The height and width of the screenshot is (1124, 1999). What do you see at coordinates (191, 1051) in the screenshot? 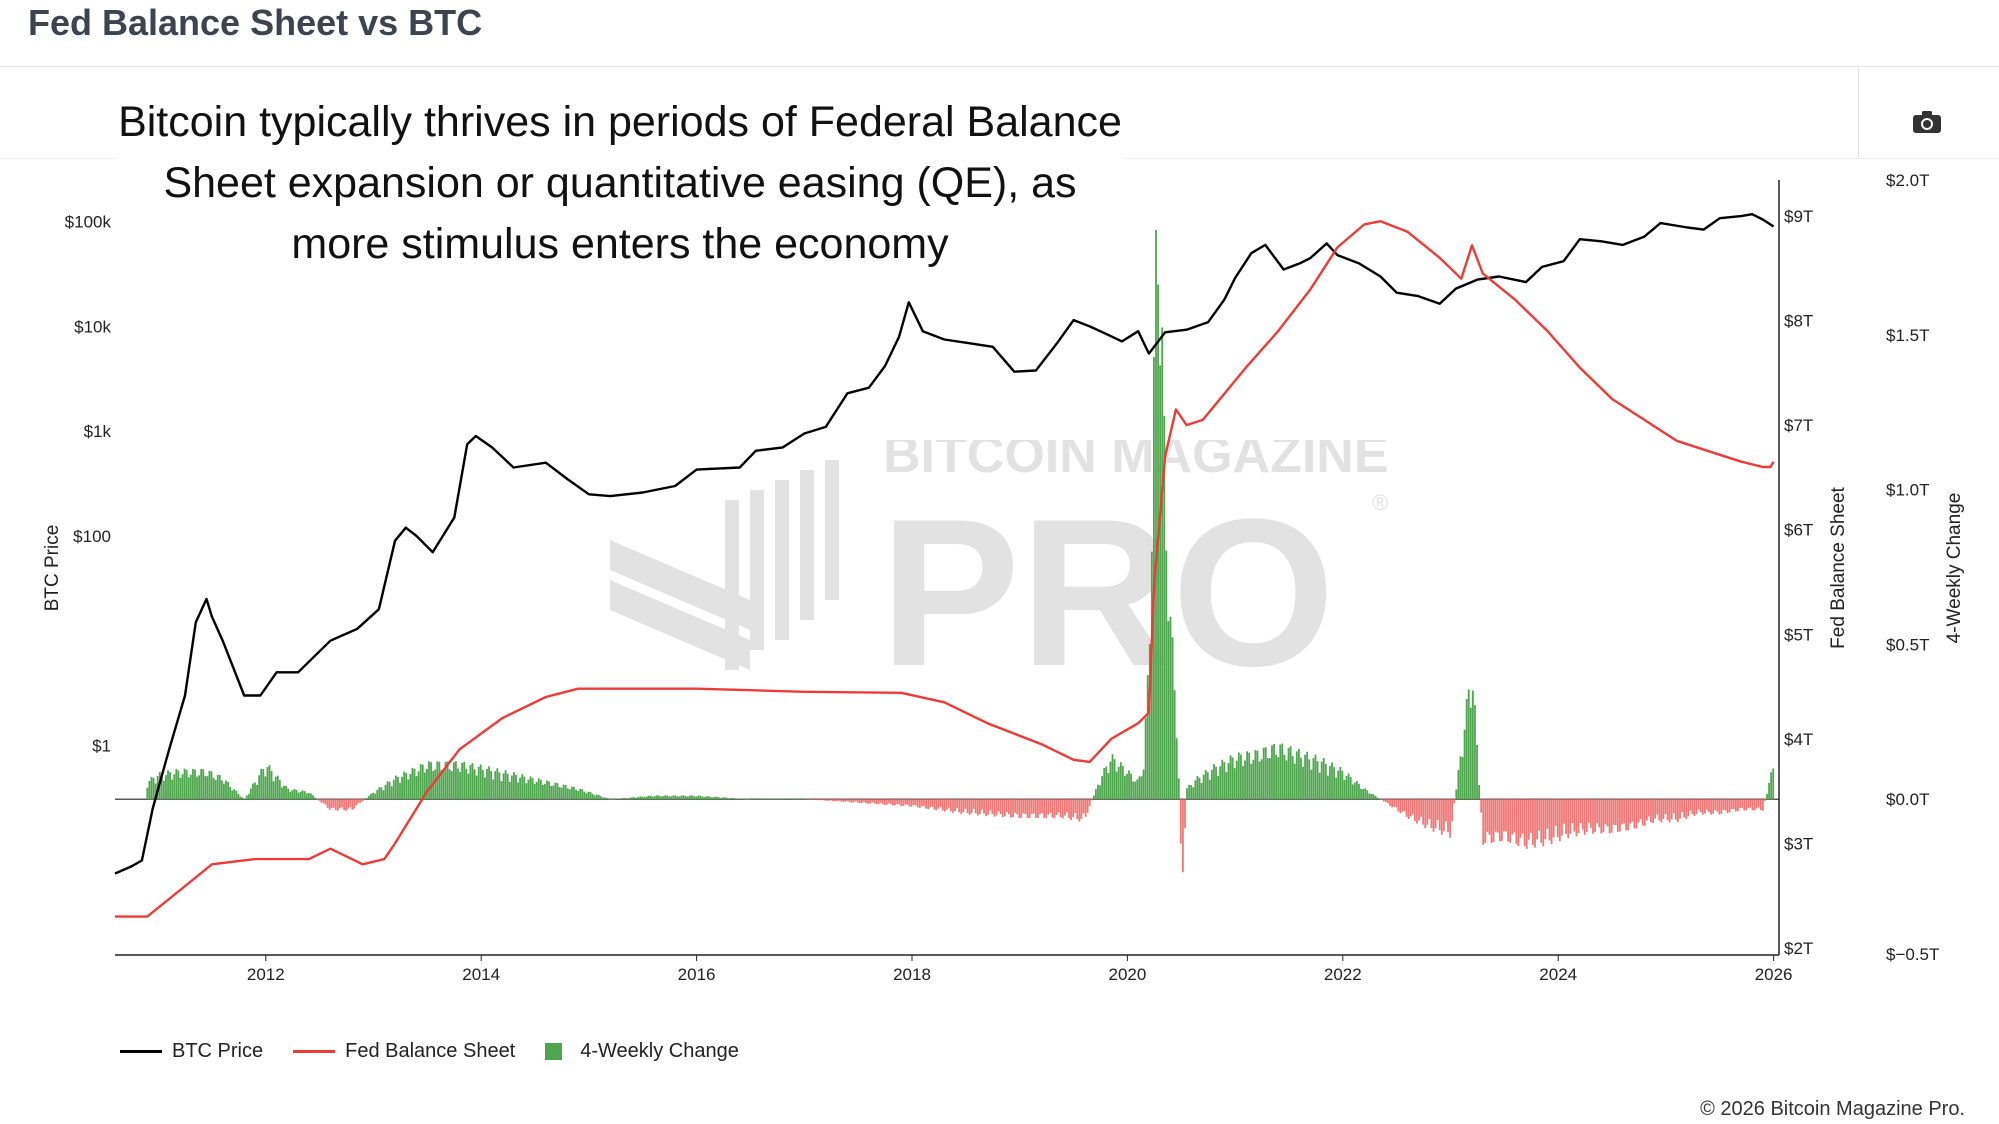
I see `legend-item-btc-price: BTC Price` at bounding box center [191, 1051].